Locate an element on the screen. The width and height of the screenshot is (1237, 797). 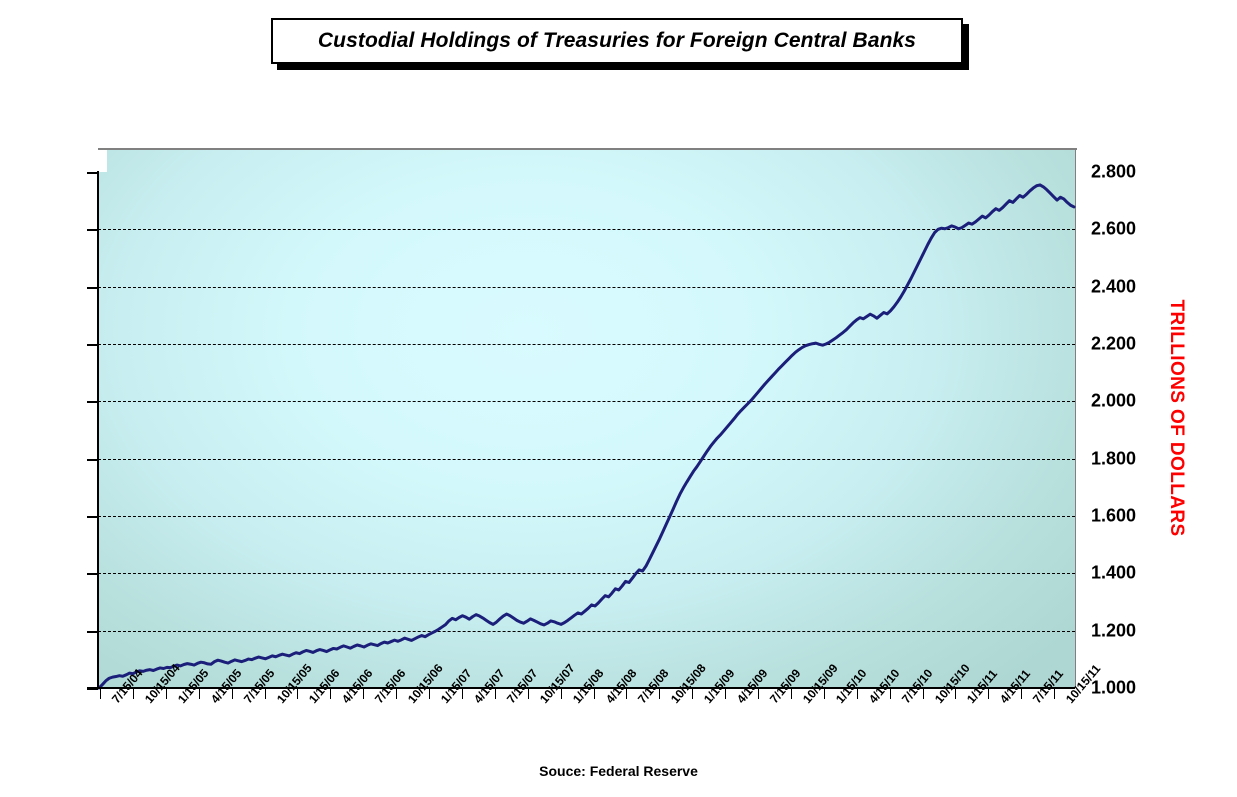
y-axis-tick-label: 1.400 is located at coordinates (1114, 572).